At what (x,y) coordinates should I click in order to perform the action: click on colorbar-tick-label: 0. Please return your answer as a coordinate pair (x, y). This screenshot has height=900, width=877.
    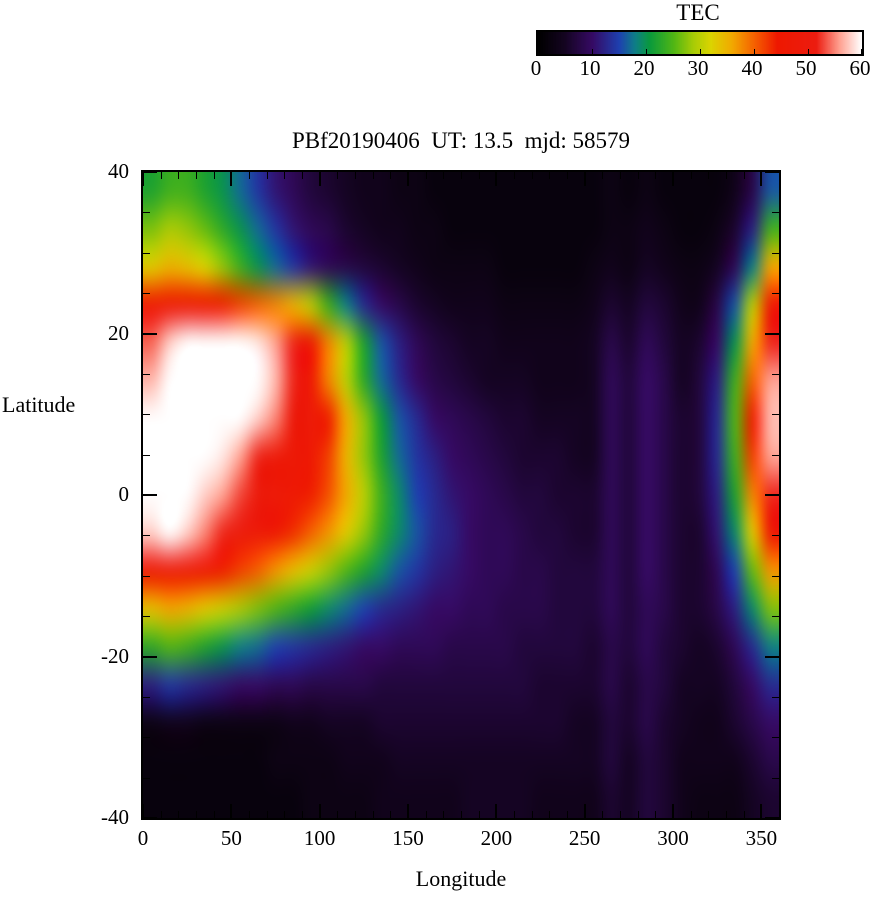
    Looking at the image, I should click on (536, 68).